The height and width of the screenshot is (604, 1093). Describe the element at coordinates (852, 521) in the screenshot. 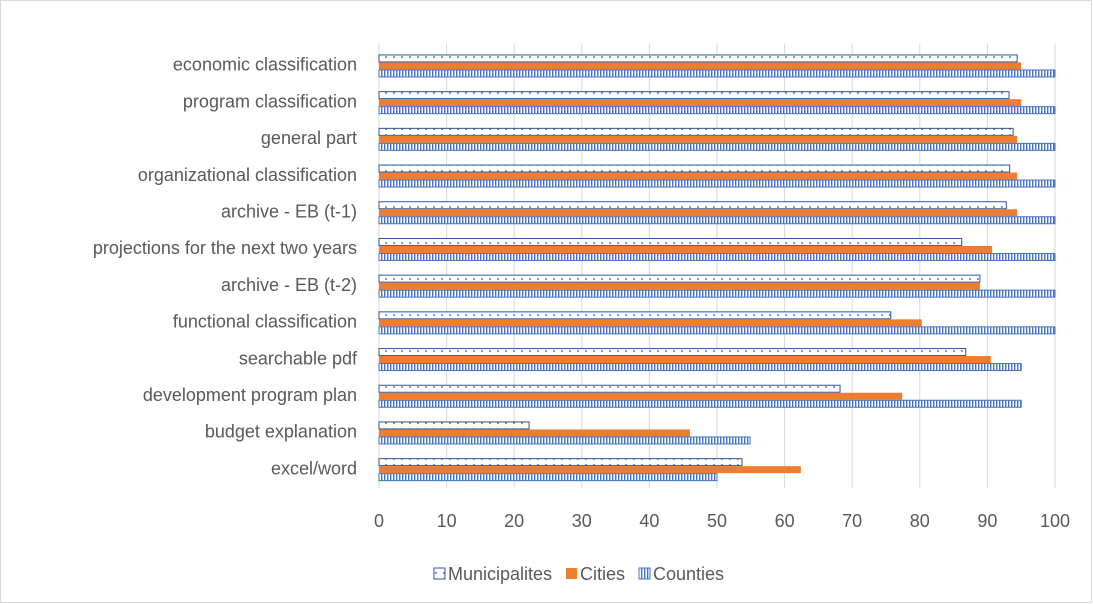

I see `x-tick-label: 70` at that location.